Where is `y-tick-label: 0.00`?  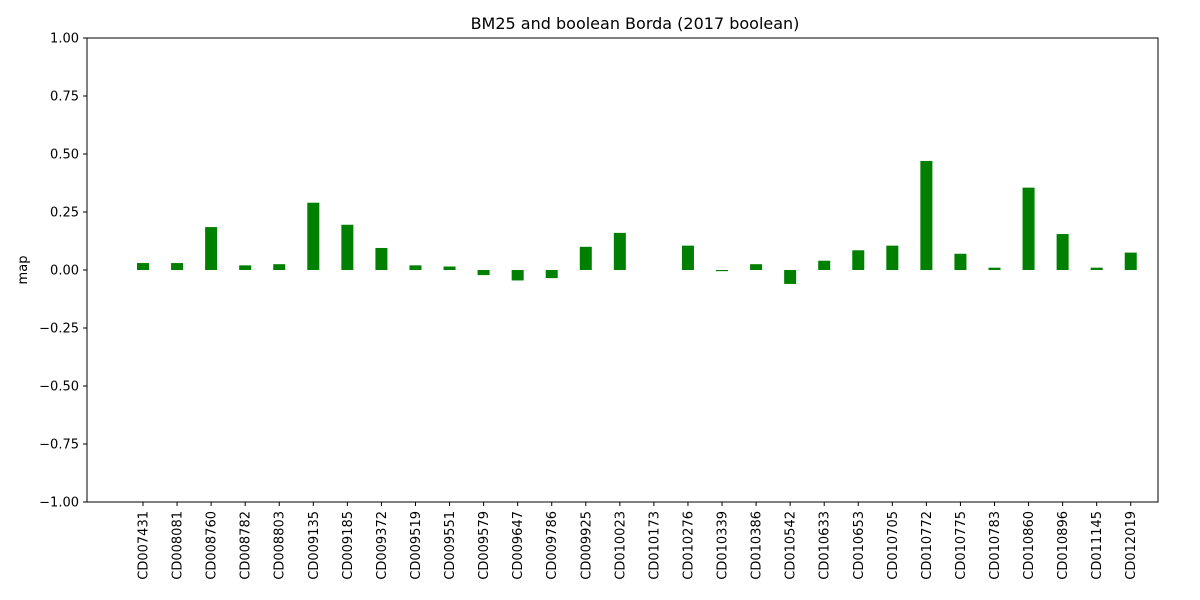
y-tick-label: 0.00 is located at coordinates (64, 271).